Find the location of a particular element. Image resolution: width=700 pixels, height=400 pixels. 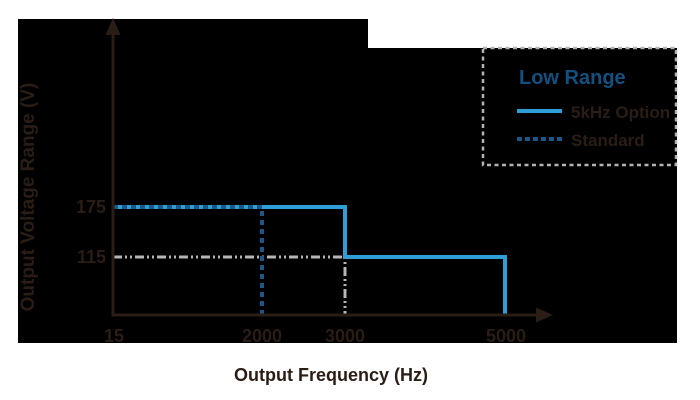

series-standard-line is located at coordinates (188, 260).